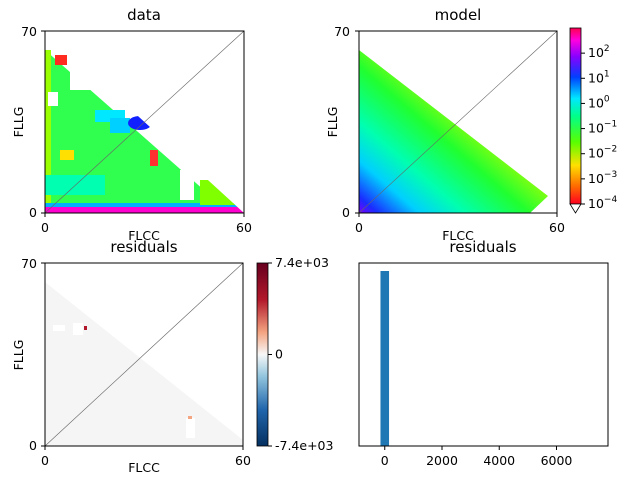 The width and height of the screenshot is (640, 480). I want to click on model-cbar-tick-label-3: 10⁻¹, so click(602, 128).